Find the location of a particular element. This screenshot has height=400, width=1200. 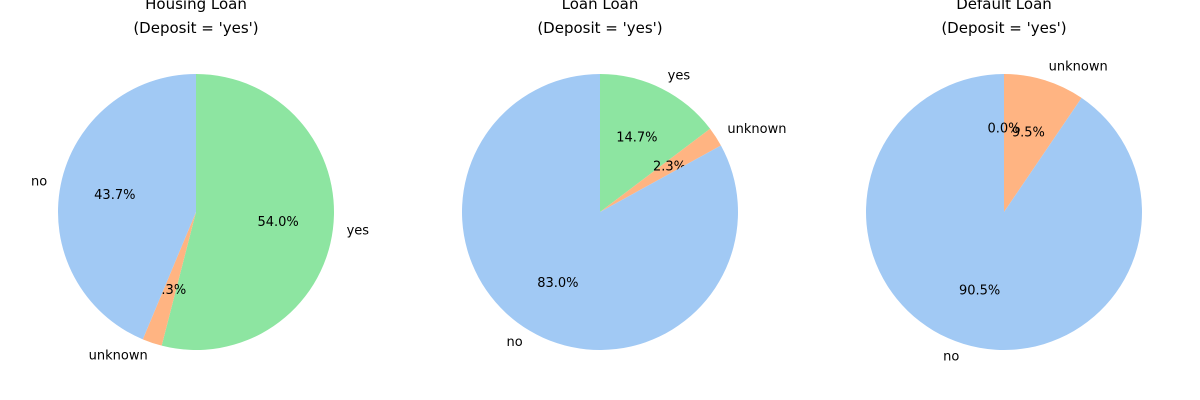

chart-title-line1: Housing Loan is located at coordinates (196, 6).